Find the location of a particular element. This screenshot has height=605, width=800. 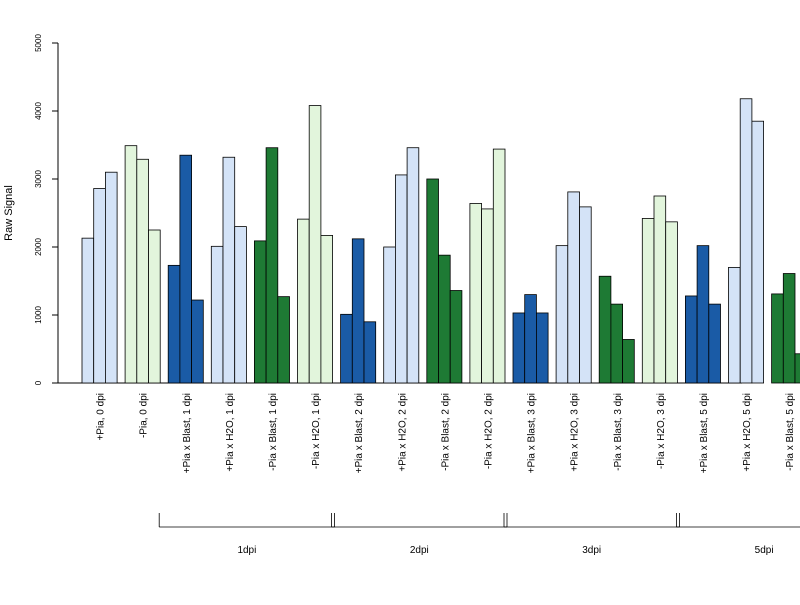

category-label: +Pia x Blast, 2 dpi is located at coordinates (359, 433).